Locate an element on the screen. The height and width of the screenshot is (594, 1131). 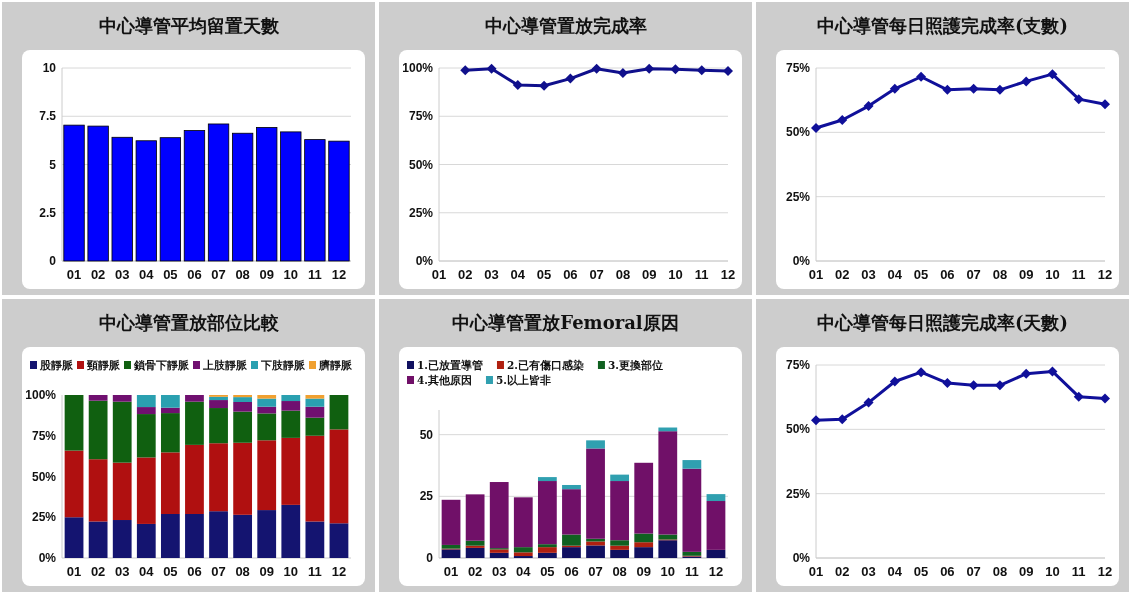
legend-label: 4.其他原因 is located at coordinates (444, 380).